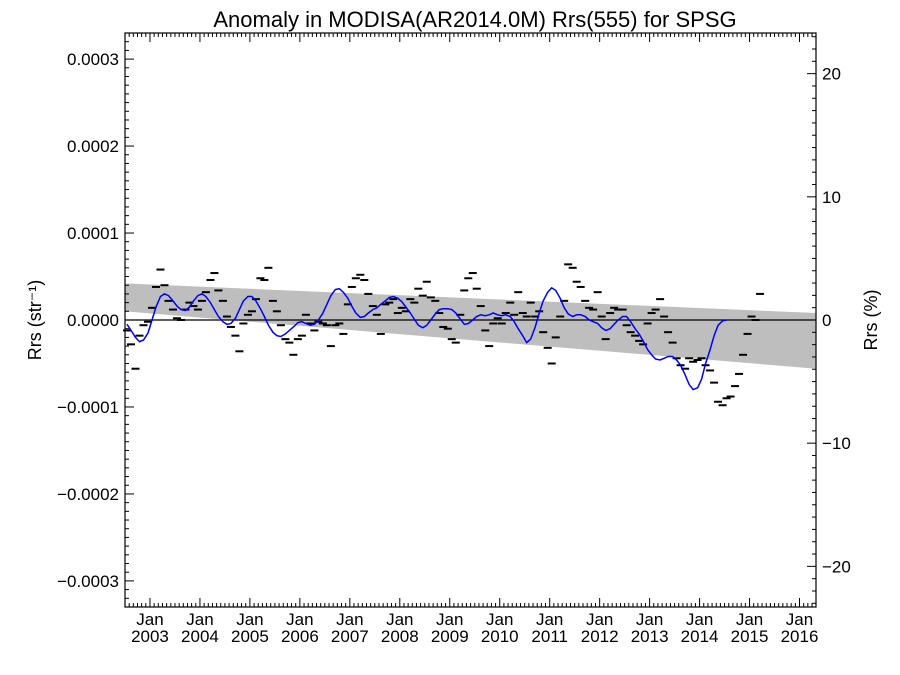 Image resolution: width=900 pixels, height=675 pixels. What do you see at coordinates (450, 636) in the screenshot?
I see `x-tick-label-year: 2009` at bounding box center [450, 636].